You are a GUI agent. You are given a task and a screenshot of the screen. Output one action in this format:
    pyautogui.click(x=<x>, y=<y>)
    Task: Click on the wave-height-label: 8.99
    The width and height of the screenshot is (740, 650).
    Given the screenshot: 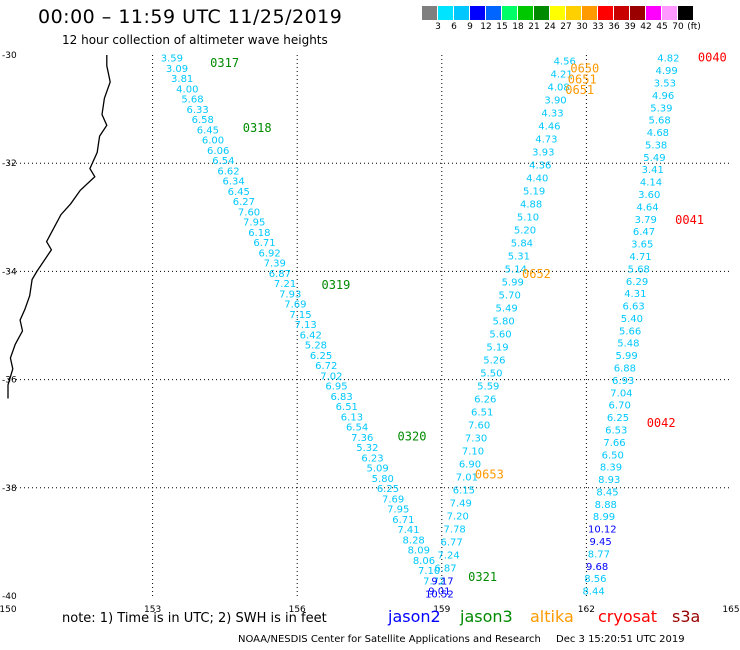 What is the action you would take?
    pyautogui.click(x=604, y=517)
    